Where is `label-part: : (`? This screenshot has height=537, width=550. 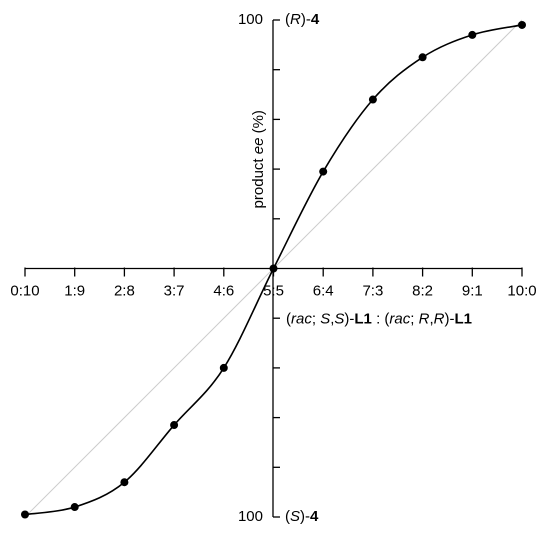
label-part: : ( is located at coordinates (381, 318).